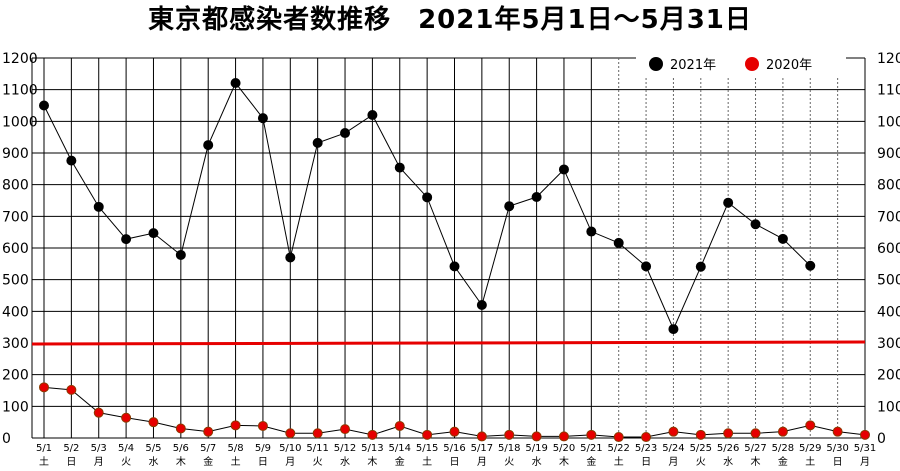 This screenshot has width=900, height=471. What do you see at coordinates (345, 448) in the screenshot?
I see `x-tick-date: 5/12` at bounding box center [345, 448].